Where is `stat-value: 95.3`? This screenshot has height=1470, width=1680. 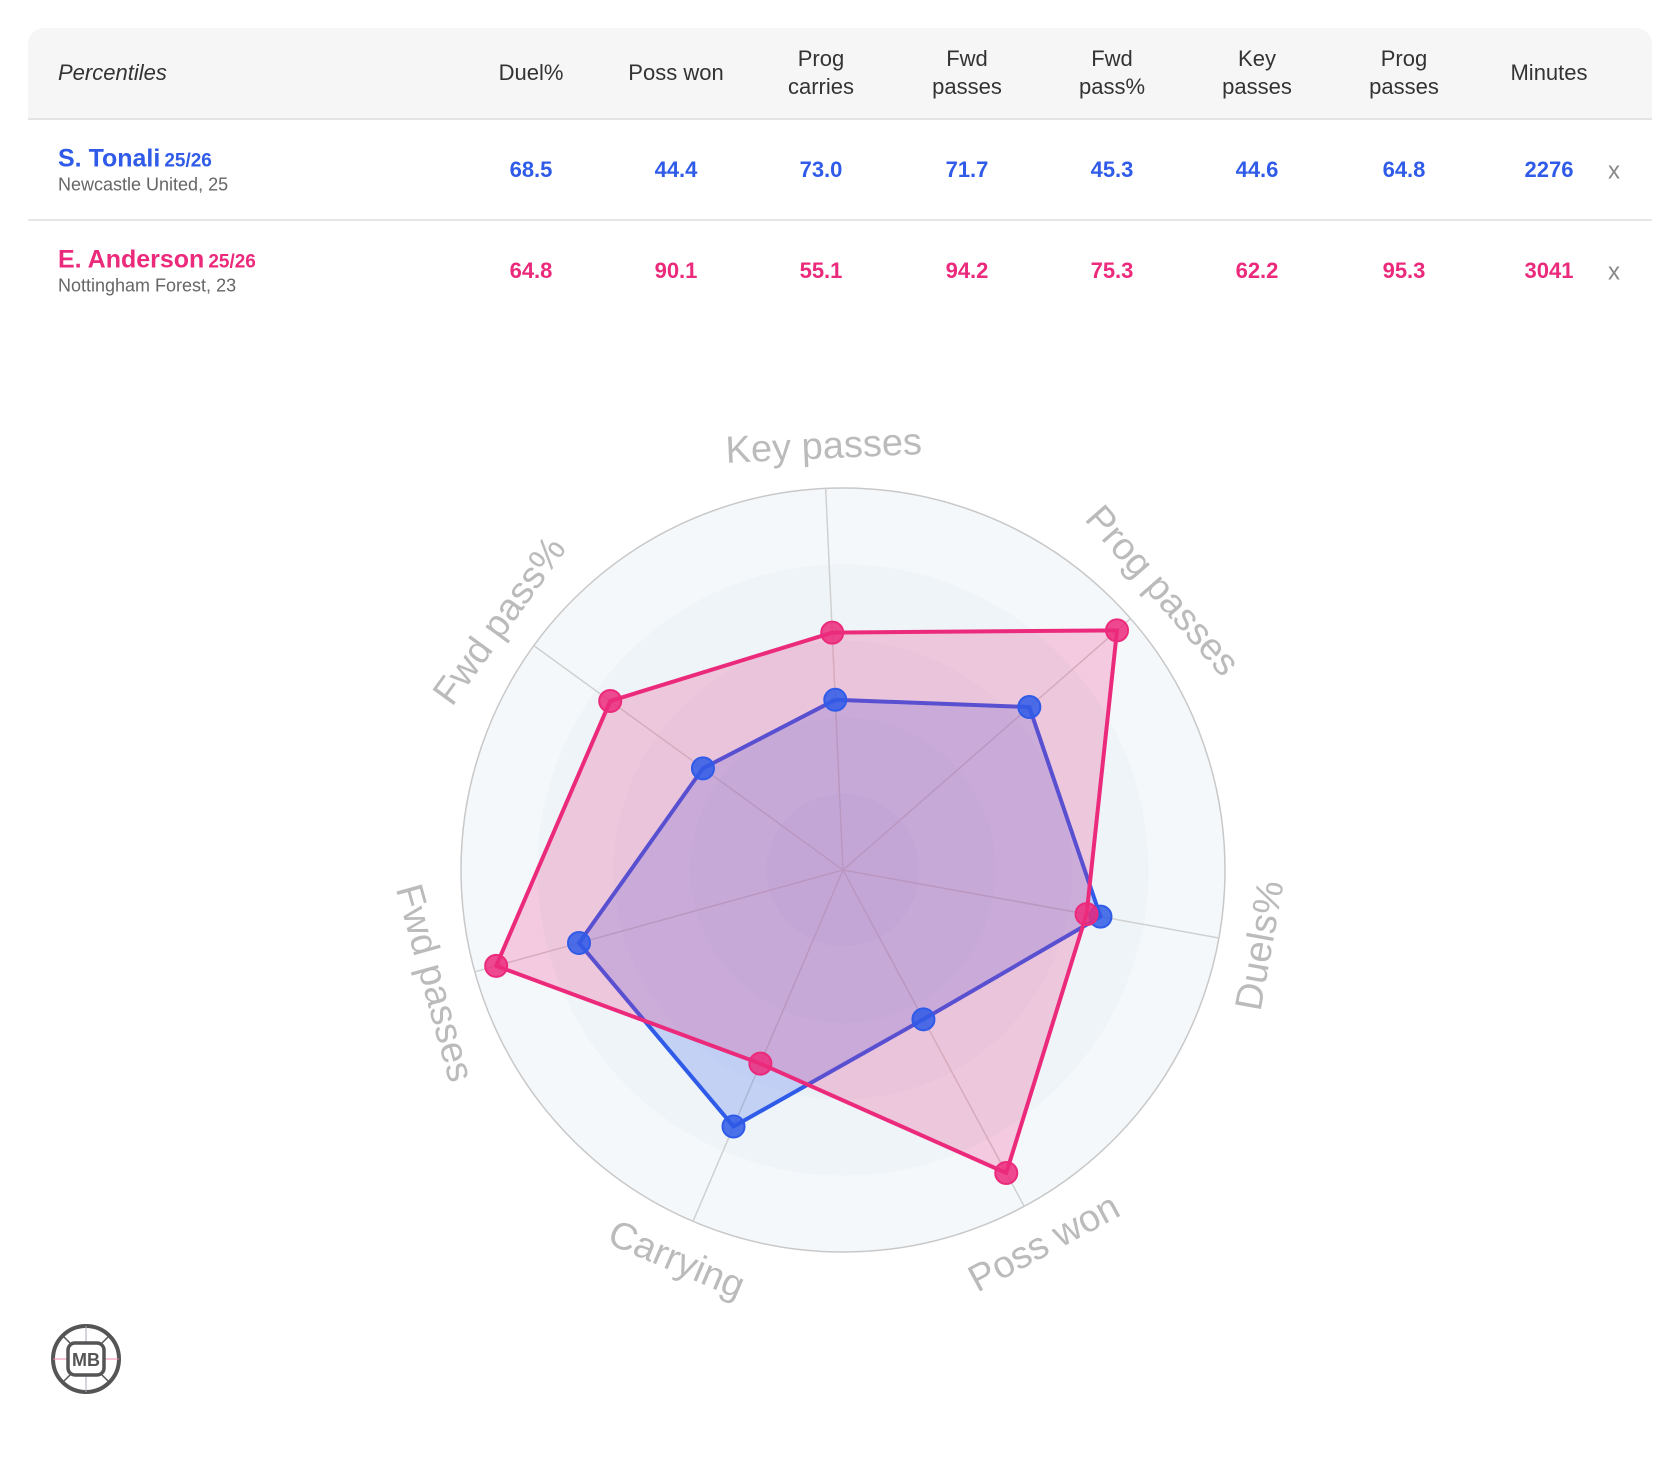
stat-value: 95.3 is located at coordinates (1404, 270).